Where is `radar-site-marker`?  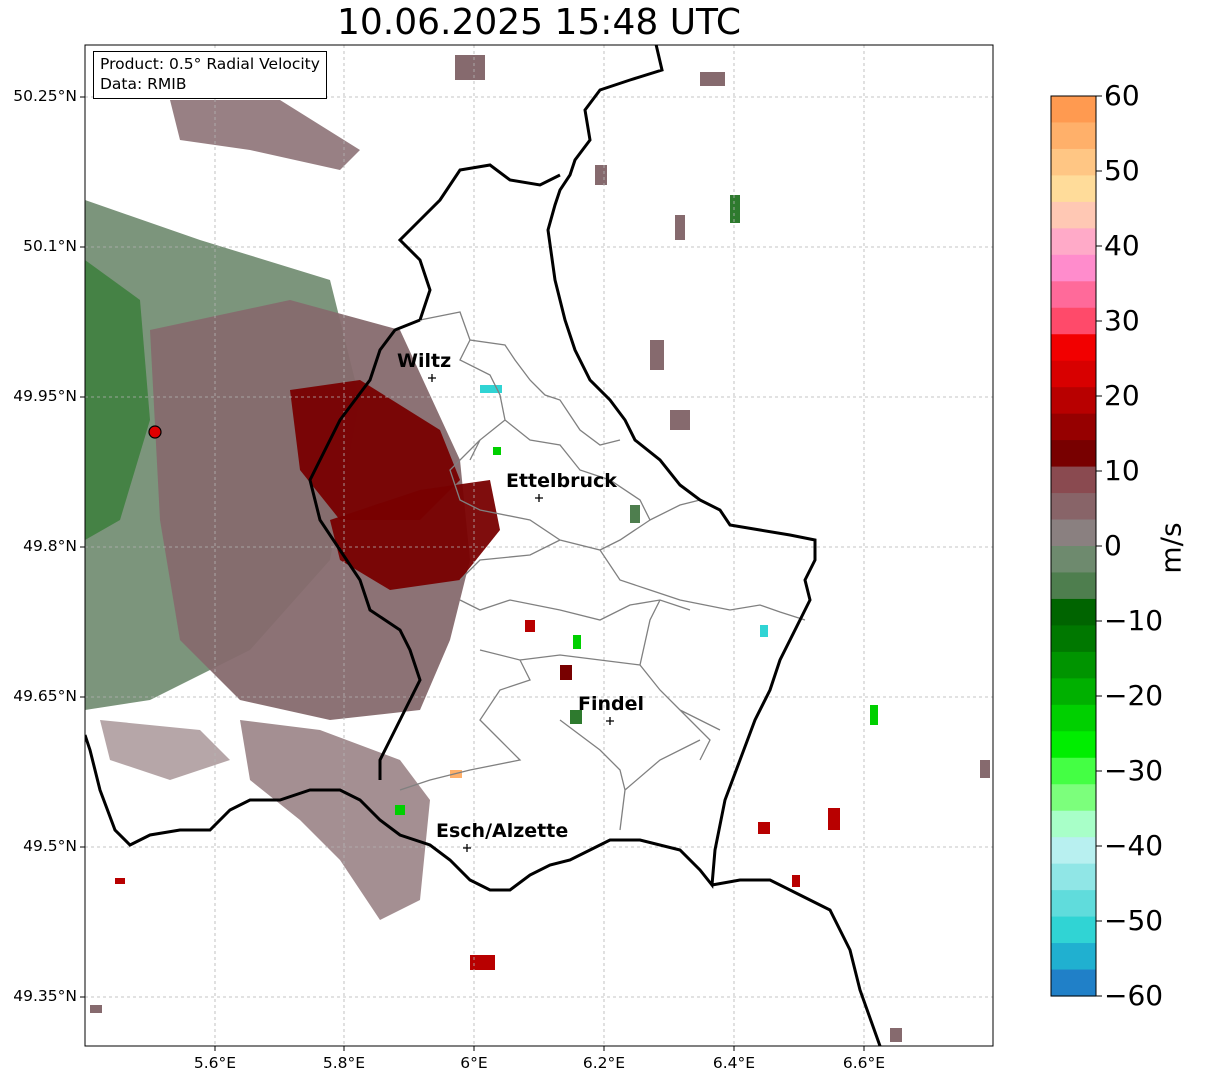 radar-site-marker is located at coordinates (155, 432).